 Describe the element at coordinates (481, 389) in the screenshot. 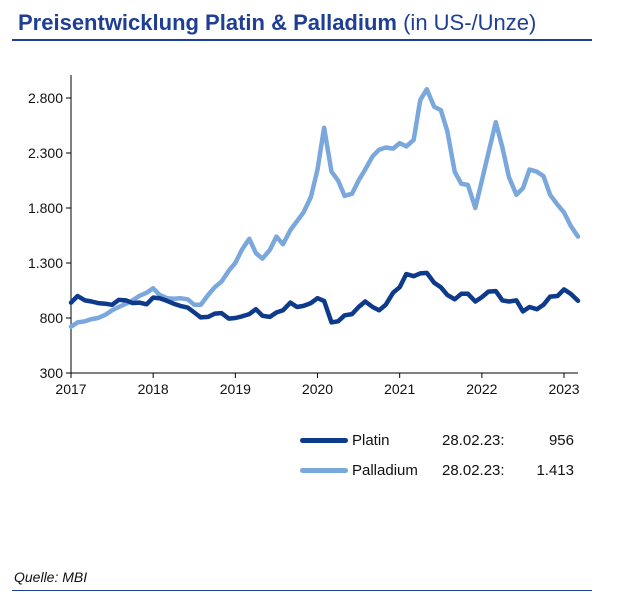

I see `x-tick-label: 2022` at that location.